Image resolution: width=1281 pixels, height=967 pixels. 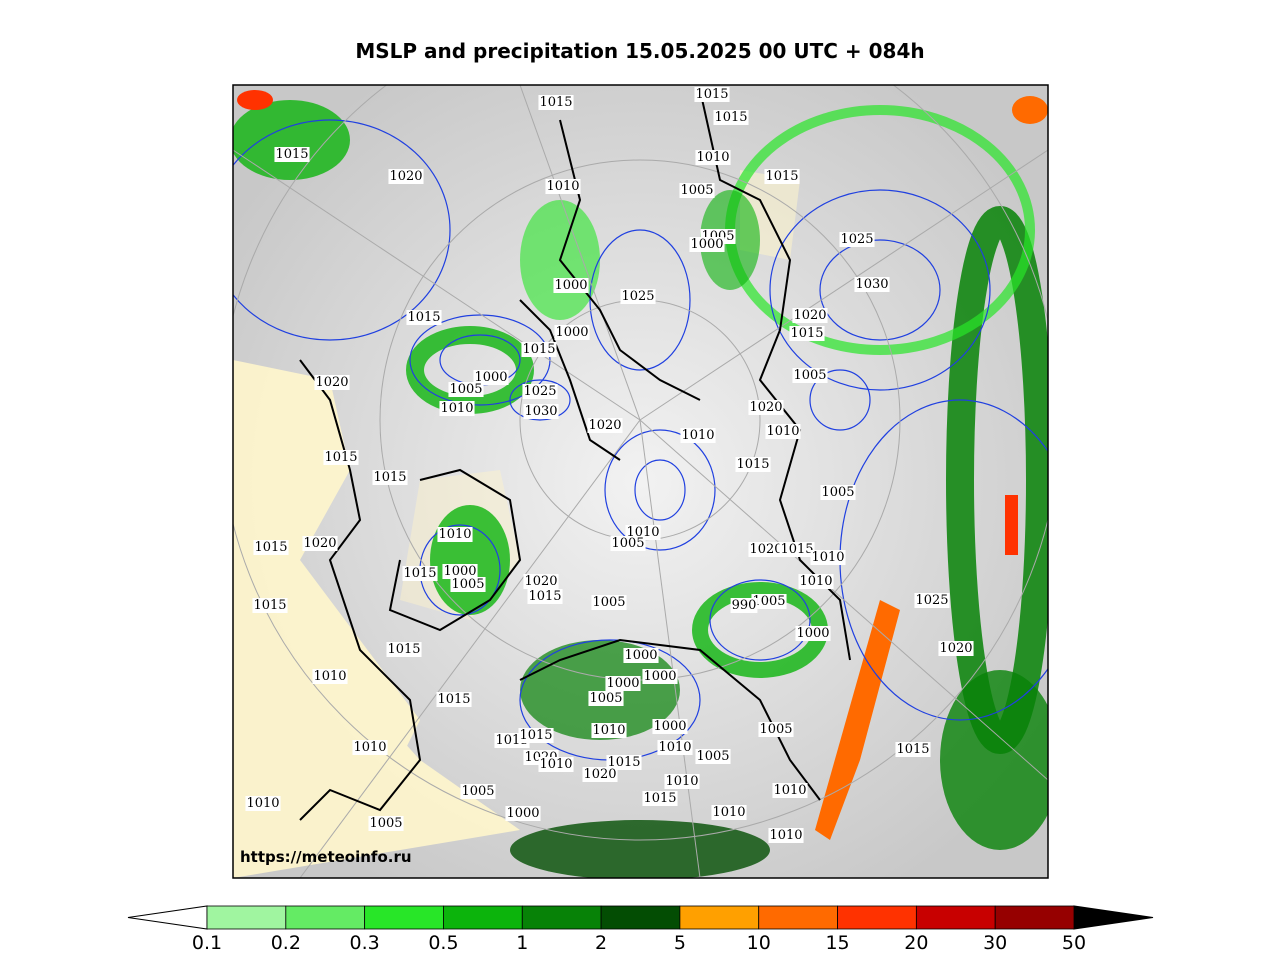 I want to click on colorbar-label: 1, so click(x=522, y=943).